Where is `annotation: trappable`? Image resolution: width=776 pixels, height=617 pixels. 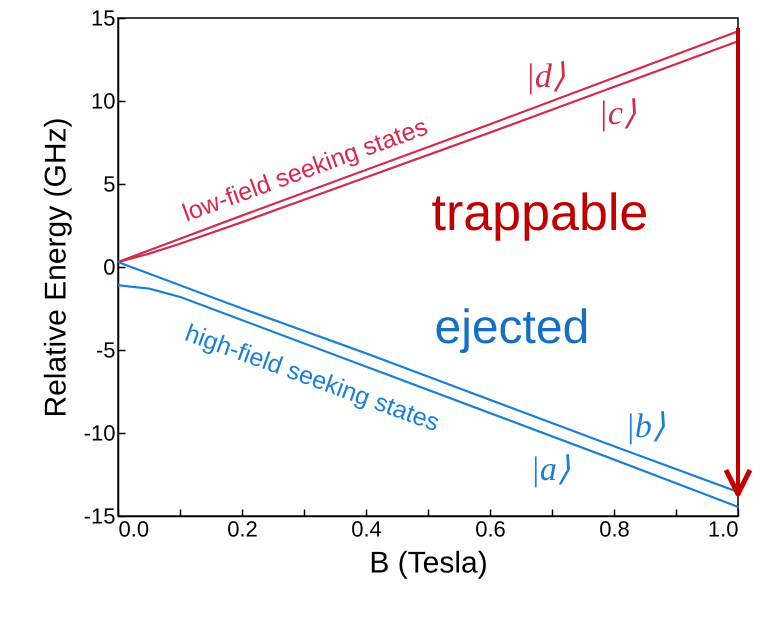 annotation: trappable is located at coordinates (540, 213).